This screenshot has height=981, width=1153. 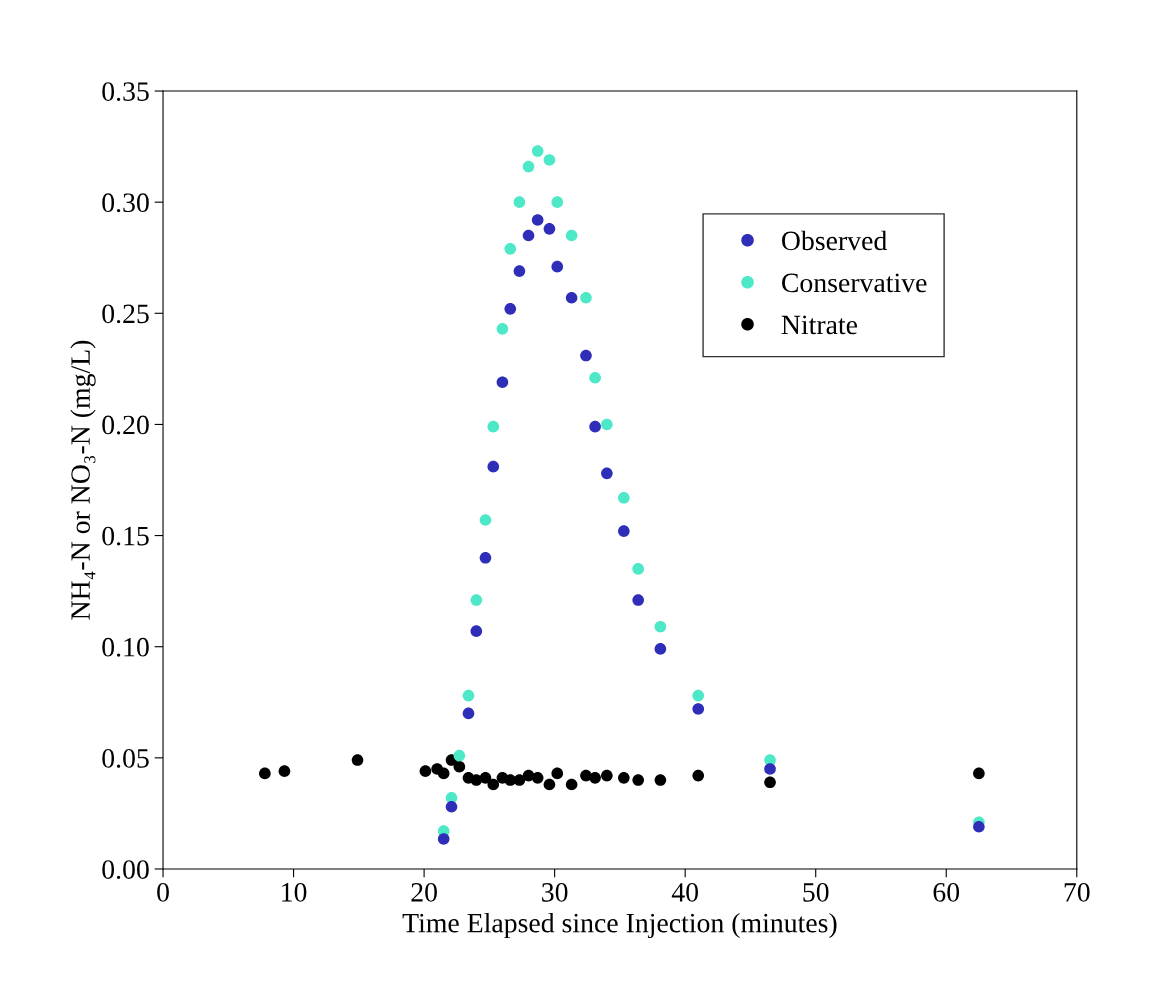 I want to click on x-tick-label: 60, so click(x=946, y=892).